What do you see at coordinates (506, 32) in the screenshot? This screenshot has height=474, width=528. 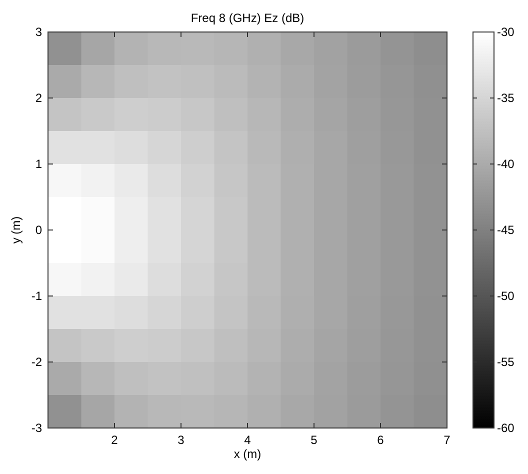 I see `color-bar-label: -30` at bounding box center [506, 32].